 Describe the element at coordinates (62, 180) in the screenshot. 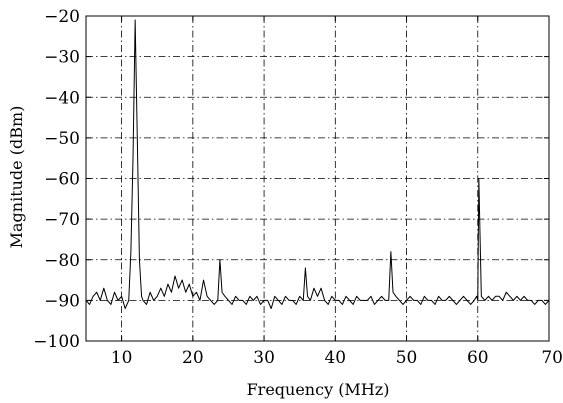

I see `y-tick-label: −60` at that location.